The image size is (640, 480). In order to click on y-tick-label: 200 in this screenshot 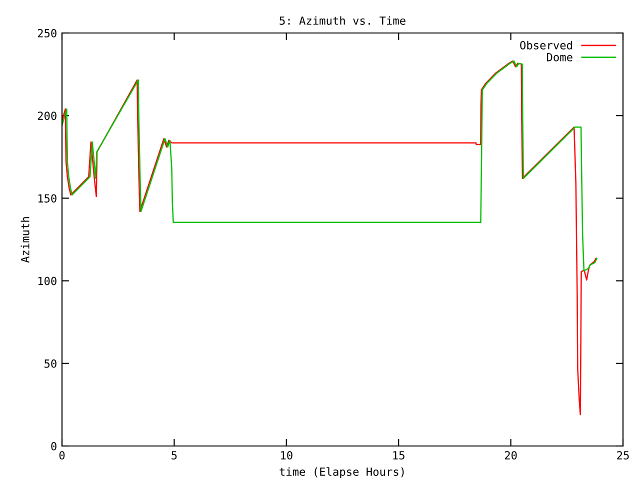, I will do `click(47, 116)`.